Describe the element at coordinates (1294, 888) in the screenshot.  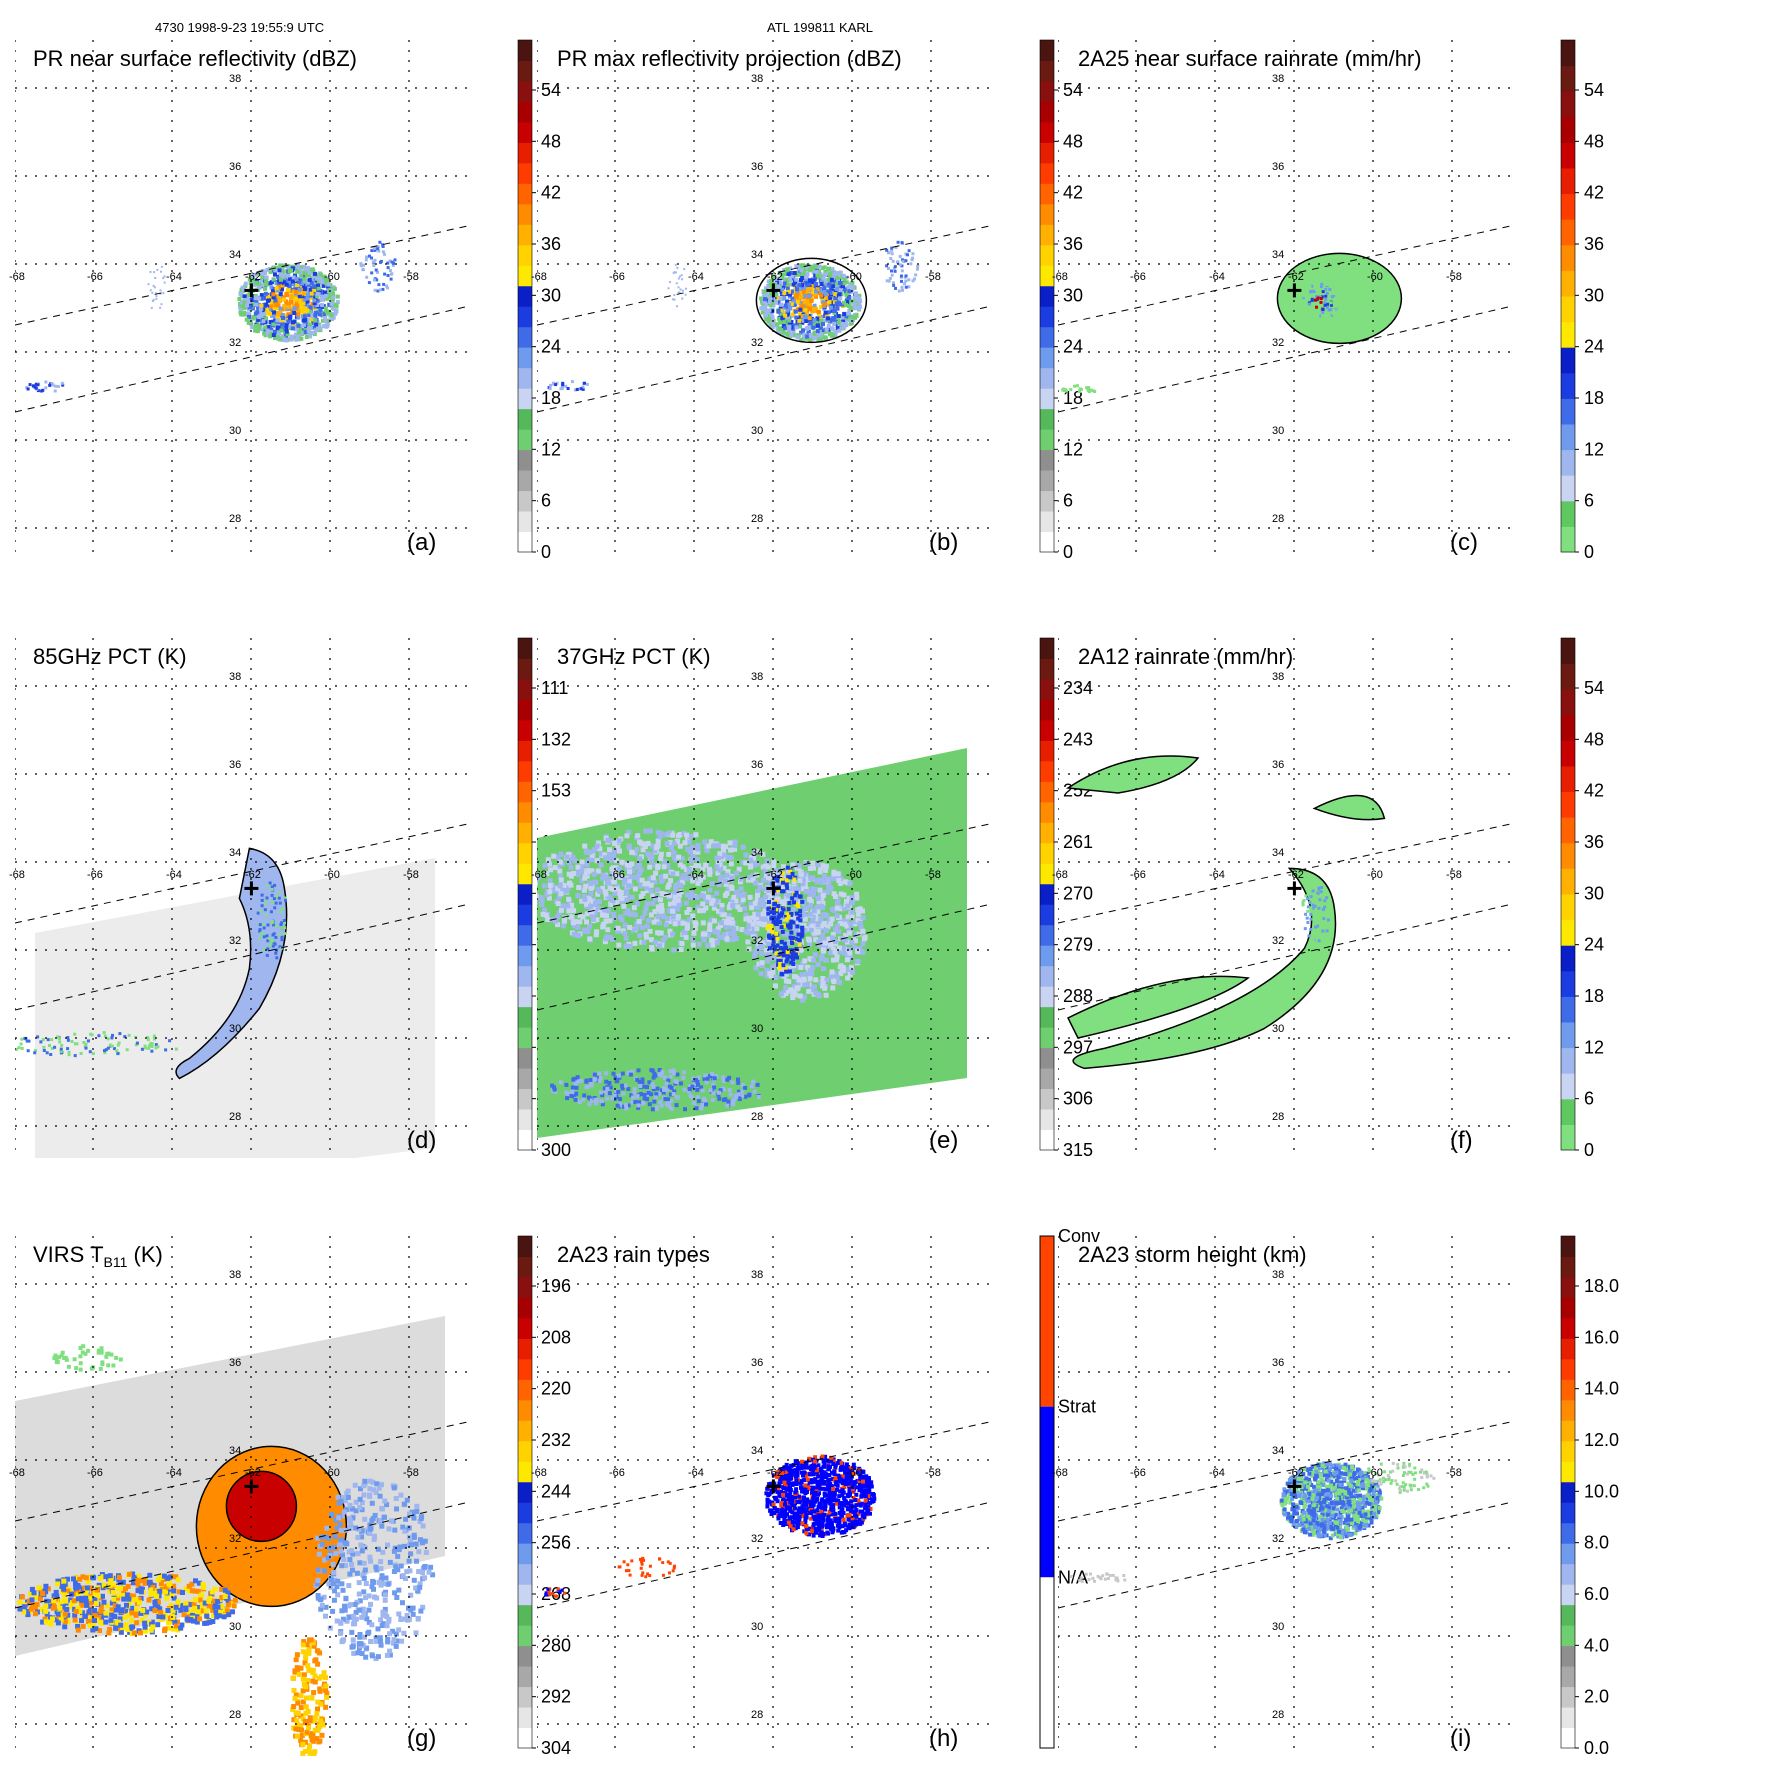
I see `storm-center-marker` at that location.